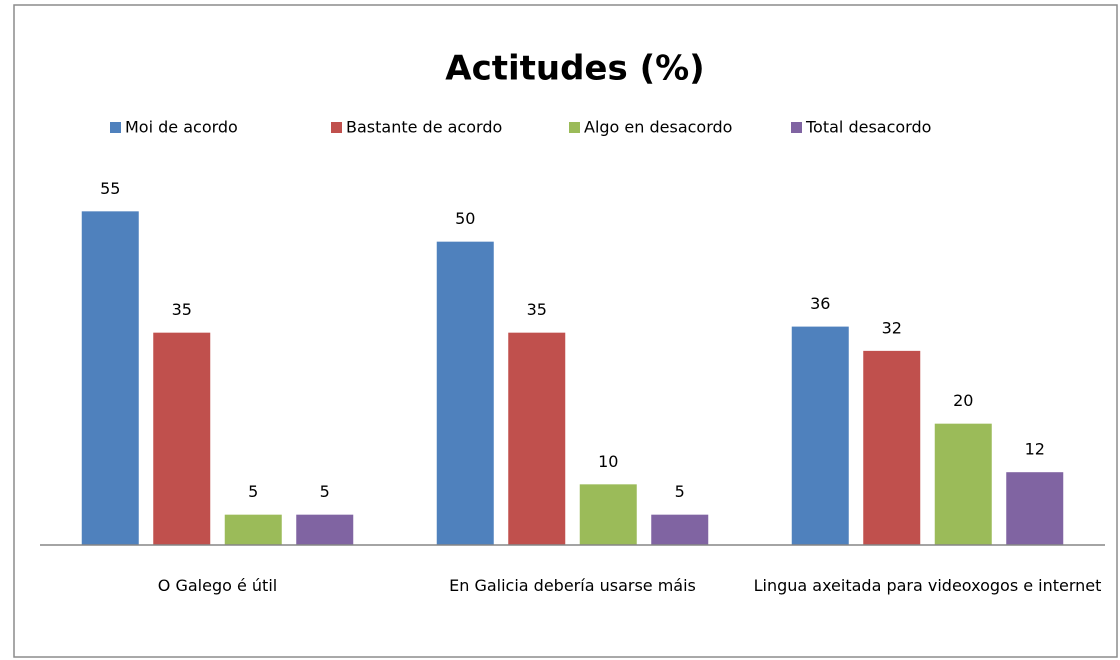 This screenshot has height=660, width=1120. What do you see at coordinates (608, 461) in the screenshot?
I see `data-label: 10` at bounding box center [608, 461].